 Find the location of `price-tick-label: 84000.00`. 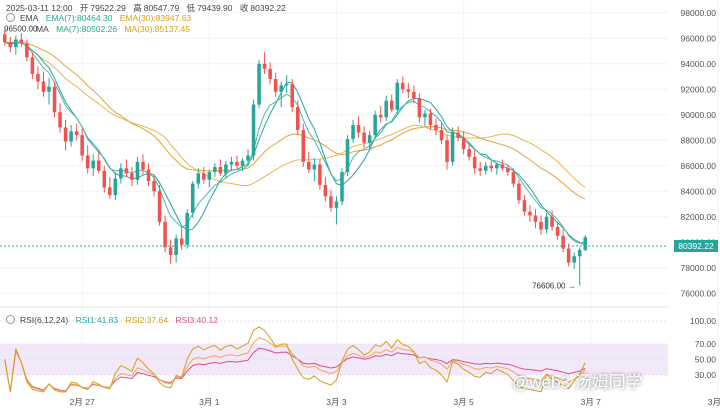

price-tick-label: 84000.00 is located at coordinates (699, 191).